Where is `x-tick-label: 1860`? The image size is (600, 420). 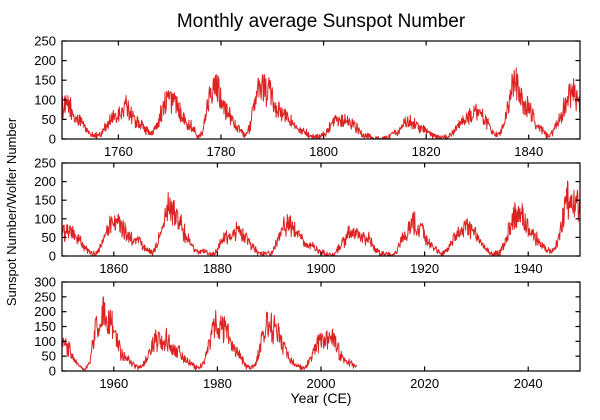 x-tick-label: 1860 is located at coordinates (113, 268).